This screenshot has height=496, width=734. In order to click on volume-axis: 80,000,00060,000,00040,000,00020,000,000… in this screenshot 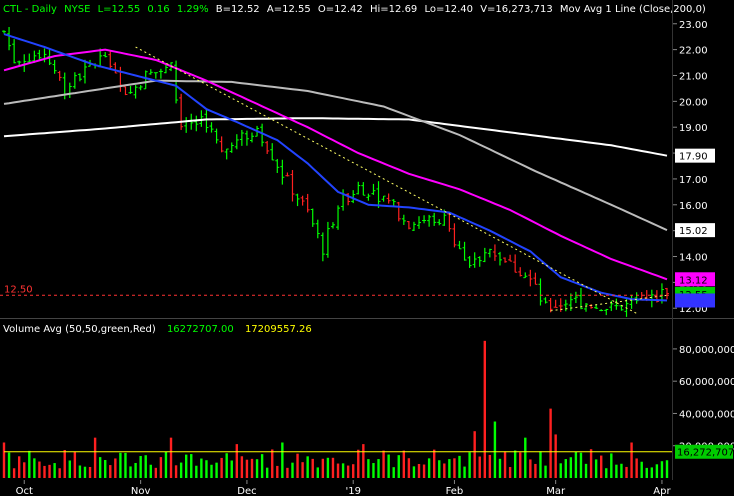, I will do `click(703, 402)`.